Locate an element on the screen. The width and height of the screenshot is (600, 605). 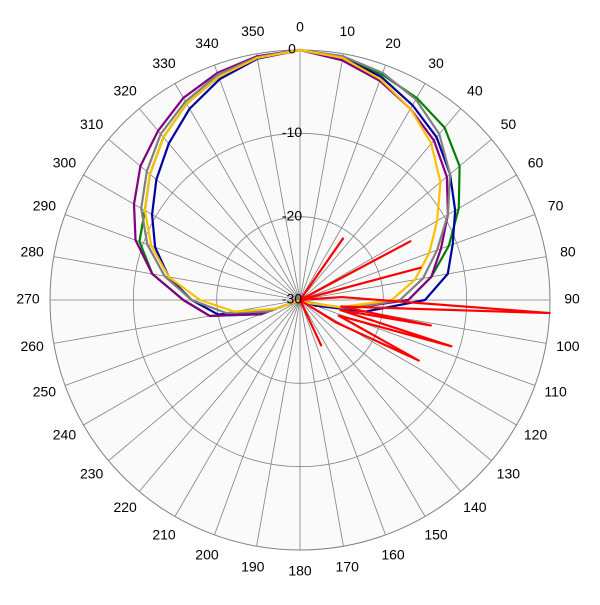
radial-label: -20 is located at coordinates (292, 215).